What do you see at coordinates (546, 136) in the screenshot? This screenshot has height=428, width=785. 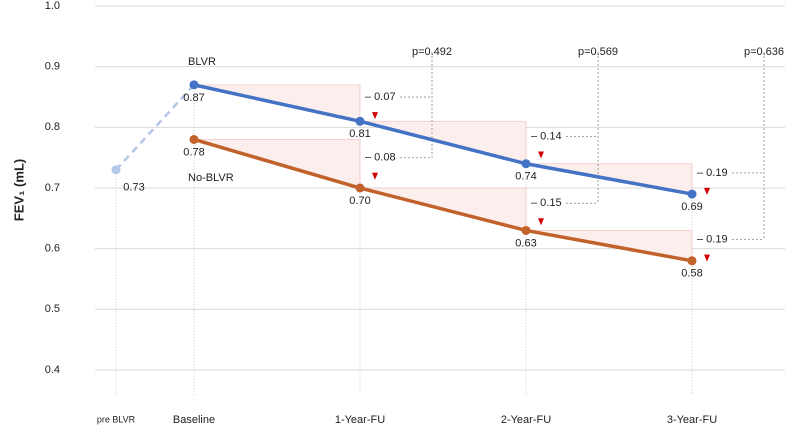 I see `delta-label: – 0.14` at bounding box center [546, 136].